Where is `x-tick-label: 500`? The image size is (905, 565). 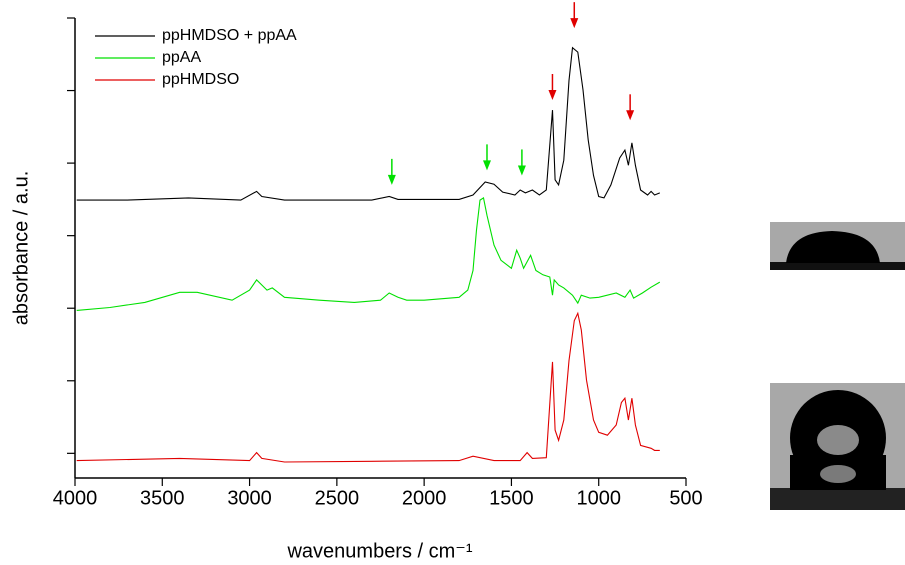 x-tick-label: 500 is located at coordinates (685, 498).